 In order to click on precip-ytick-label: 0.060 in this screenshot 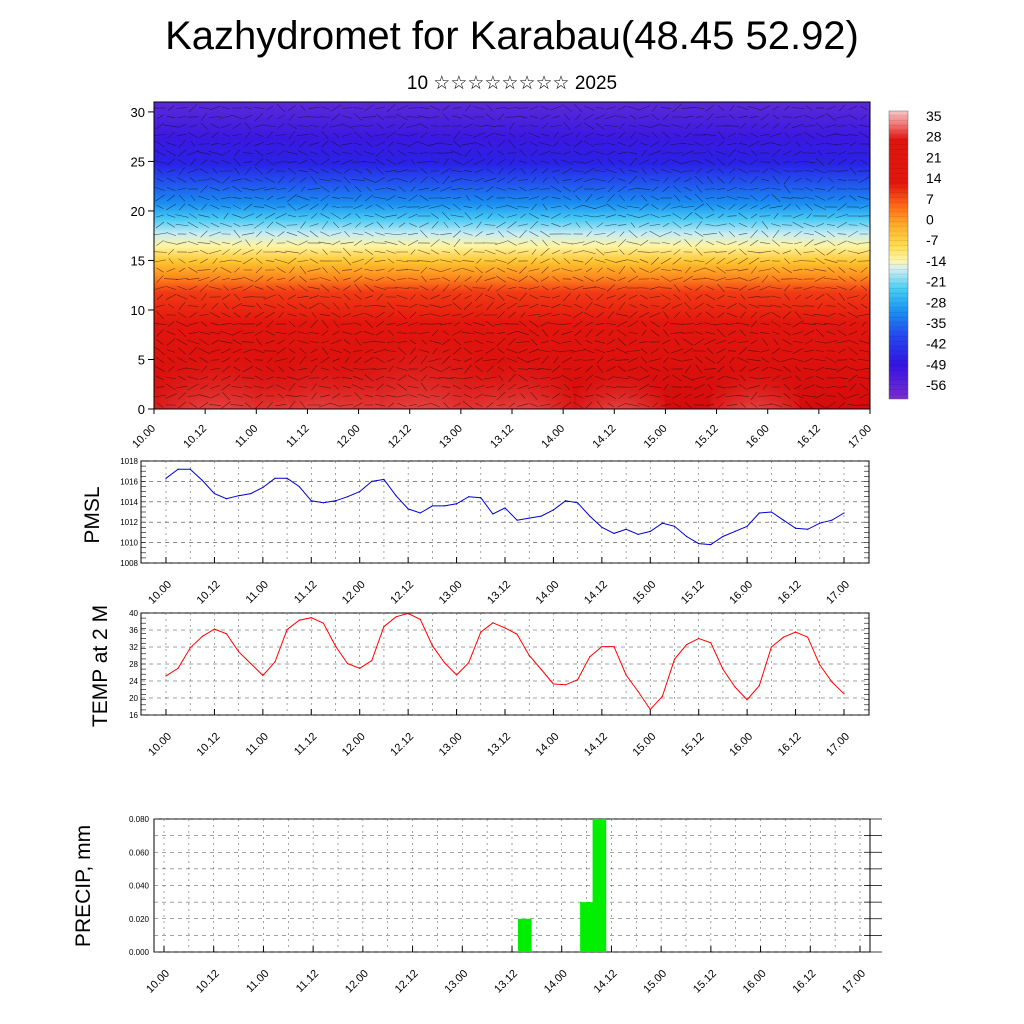, I will do `click(139, 852)`.